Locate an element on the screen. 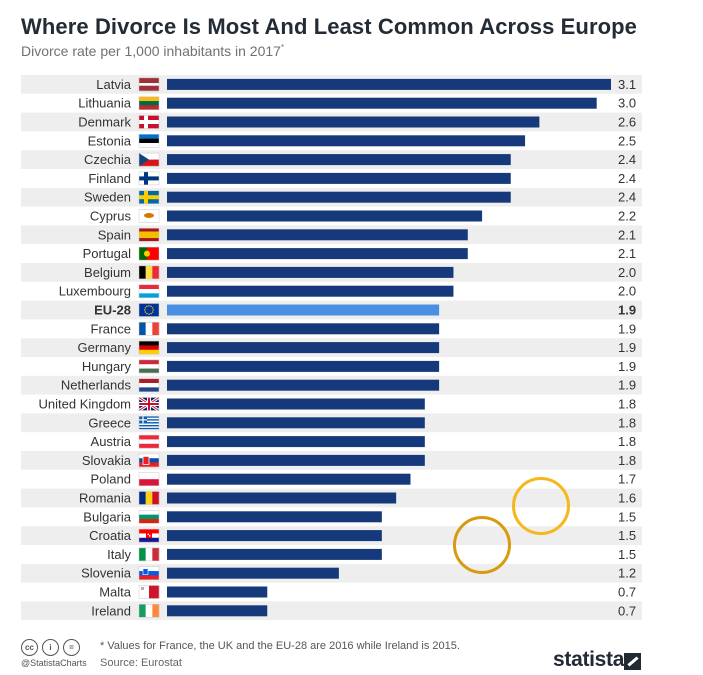  bar-row: Italy 1.5 is located at coordinates (371, 554).